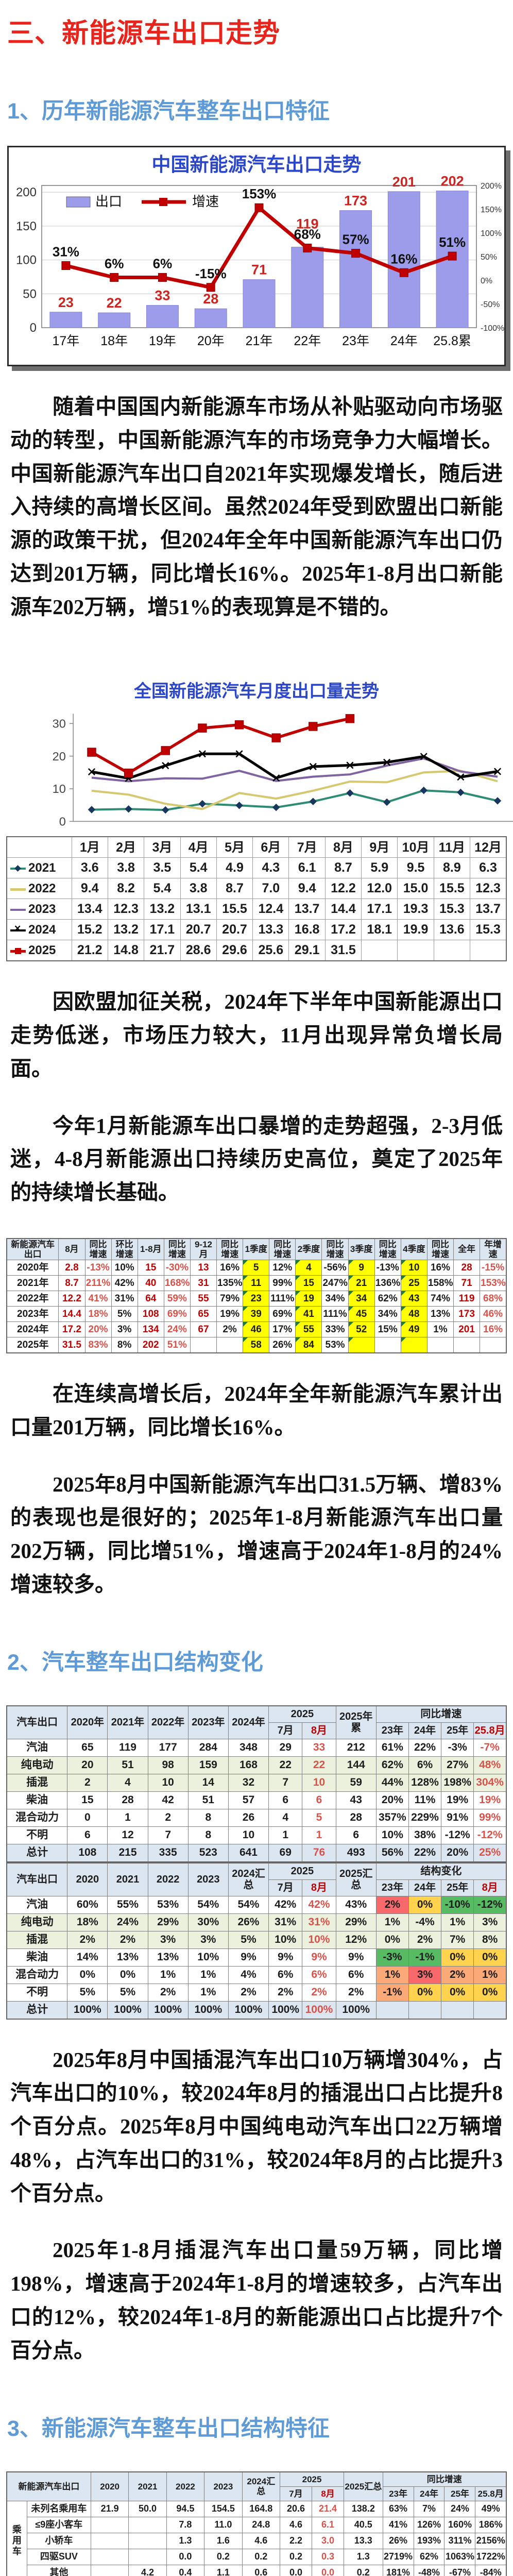 This screenshot has height=2576, width=513. Describe the element at coordinates (18, 889) in the screenshot. I see `2022-legend-icon` at that location.